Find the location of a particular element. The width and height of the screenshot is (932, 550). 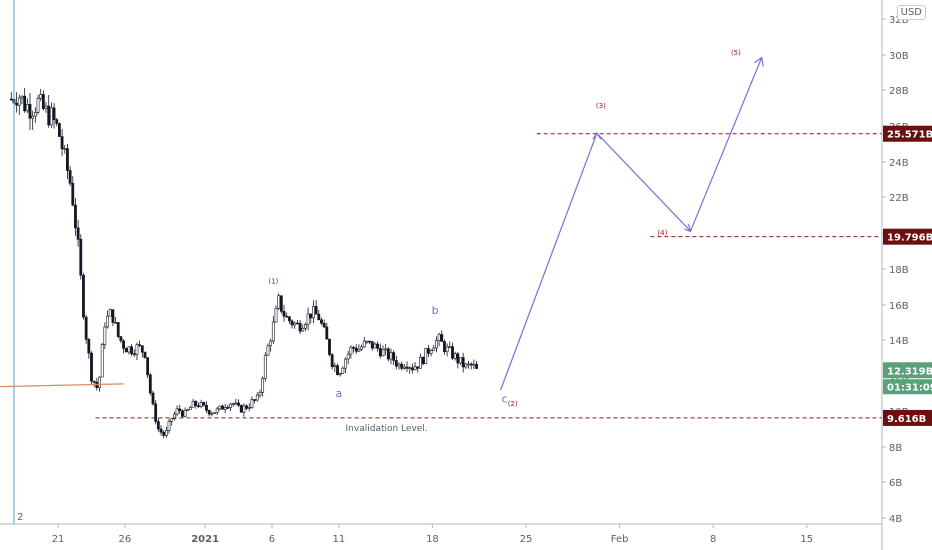

x-tick-label: 11 is located at coordinates (338, 539).